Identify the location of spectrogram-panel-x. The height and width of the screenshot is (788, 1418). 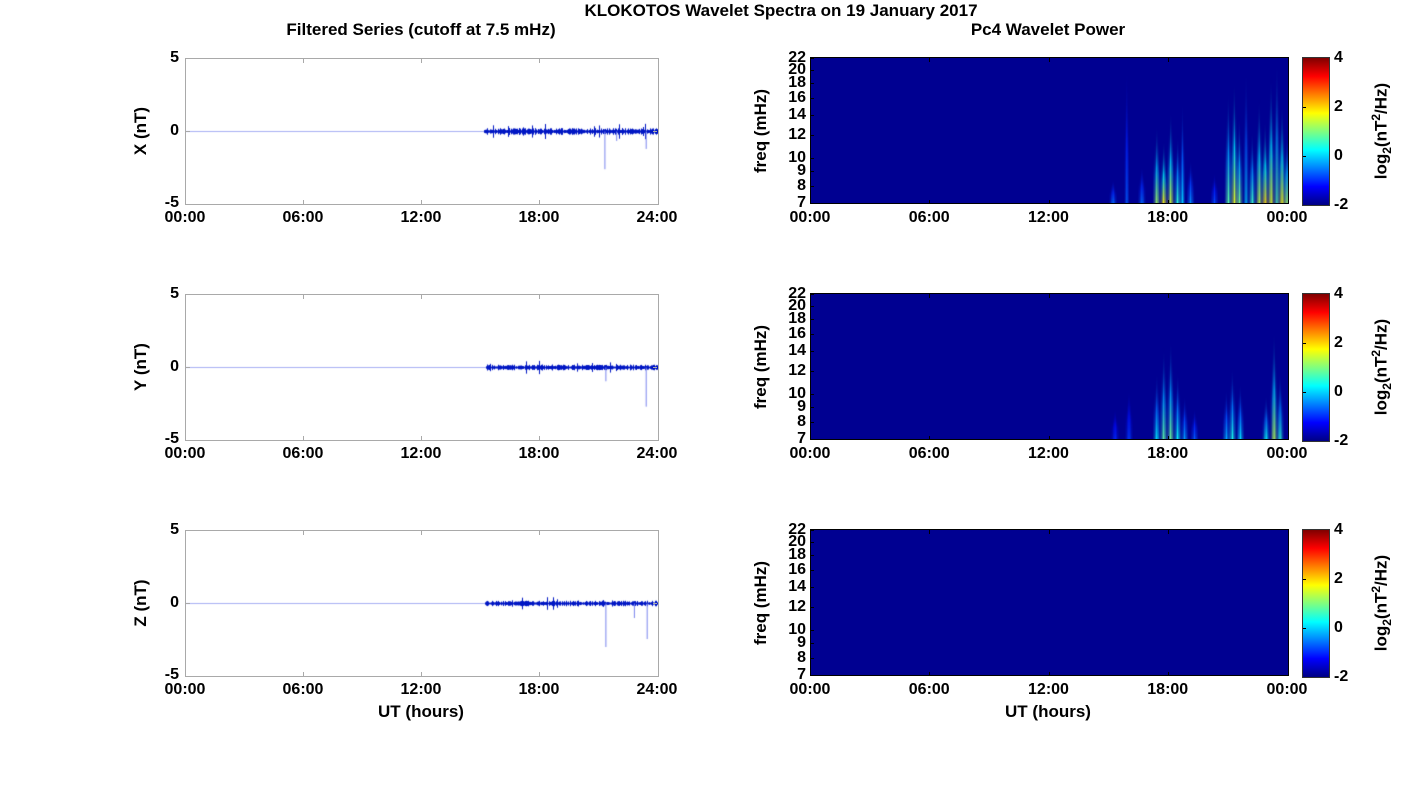
(1049, 130).